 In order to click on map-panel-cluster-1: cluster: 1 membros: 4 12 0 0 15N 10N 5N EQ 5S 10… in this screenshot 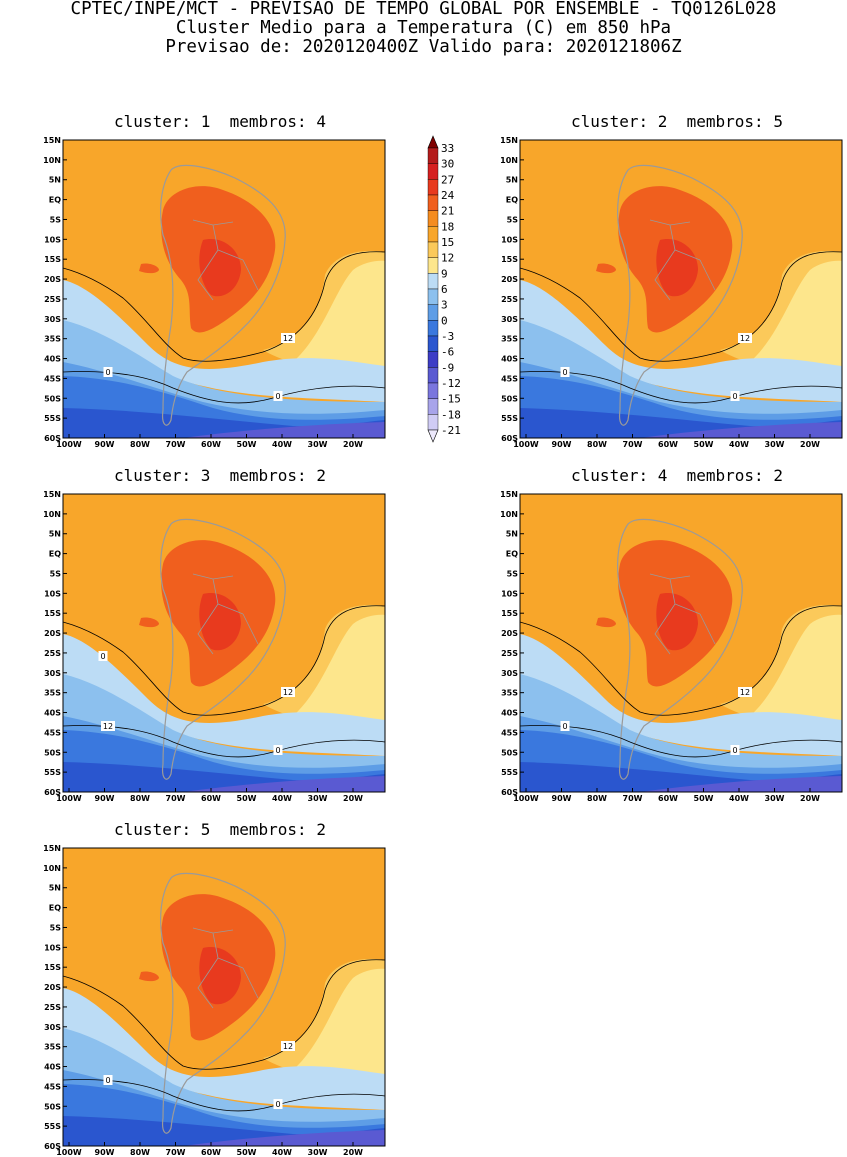, I will do `click(214, 281)`.